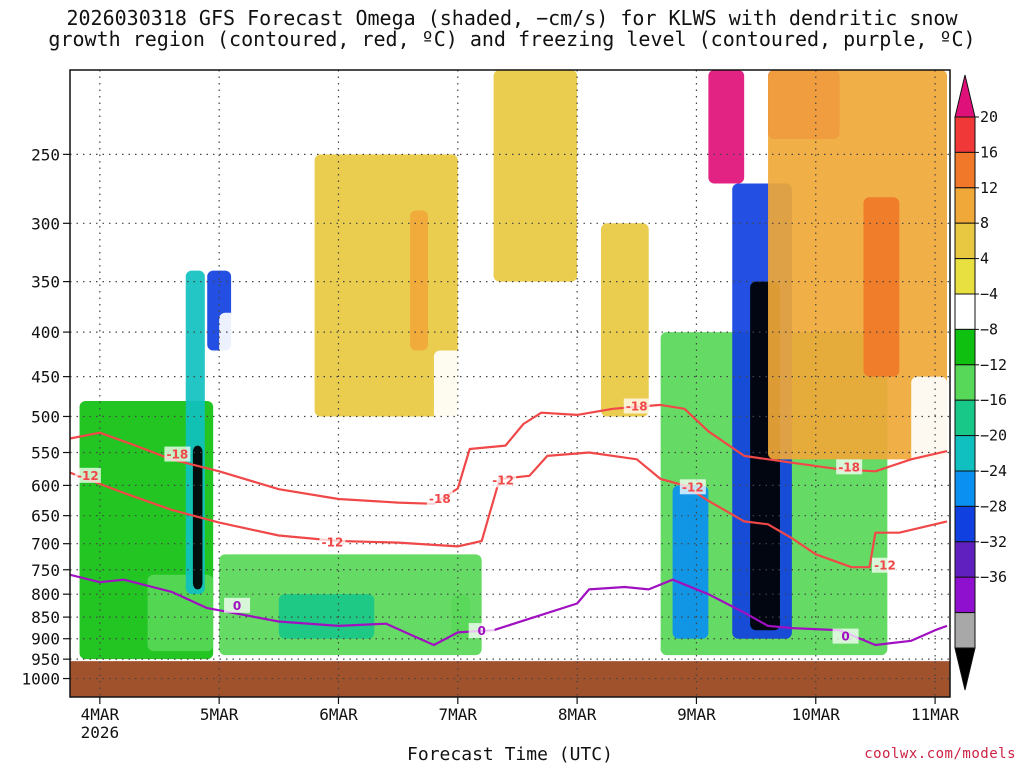 This screenshot has width=1024, height=768. What do you see at coordinates (45, 377) in the screenshot?
I see `y-tick-label: 450` at bounding box center [45, 377].